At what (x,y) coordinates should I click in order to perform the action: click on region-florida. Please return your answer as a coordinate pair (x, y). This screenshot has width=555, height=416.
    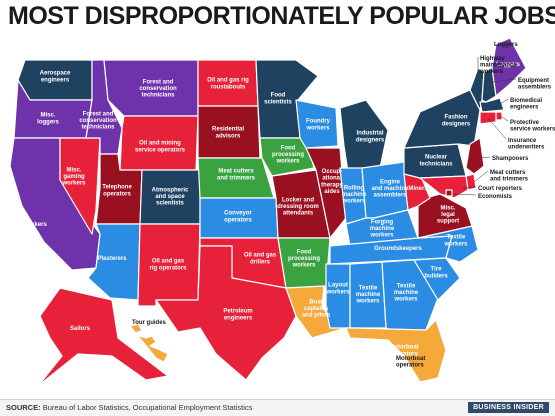
    Looking at the image, I should click on (396, 351).